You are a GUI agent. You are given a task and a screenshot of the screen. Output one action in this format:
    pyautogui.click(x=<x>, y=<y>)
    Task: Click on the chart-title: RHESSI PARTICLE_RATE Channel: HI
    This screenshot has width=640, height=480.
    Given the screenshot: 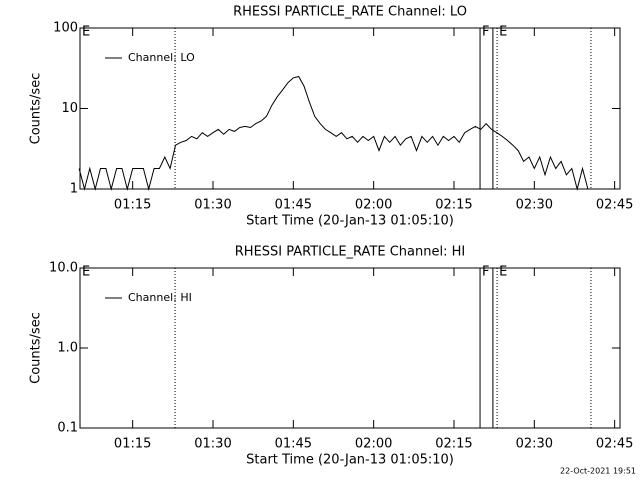 What is the action you would take?
    pyautogui.click(x=350, y=252)
    